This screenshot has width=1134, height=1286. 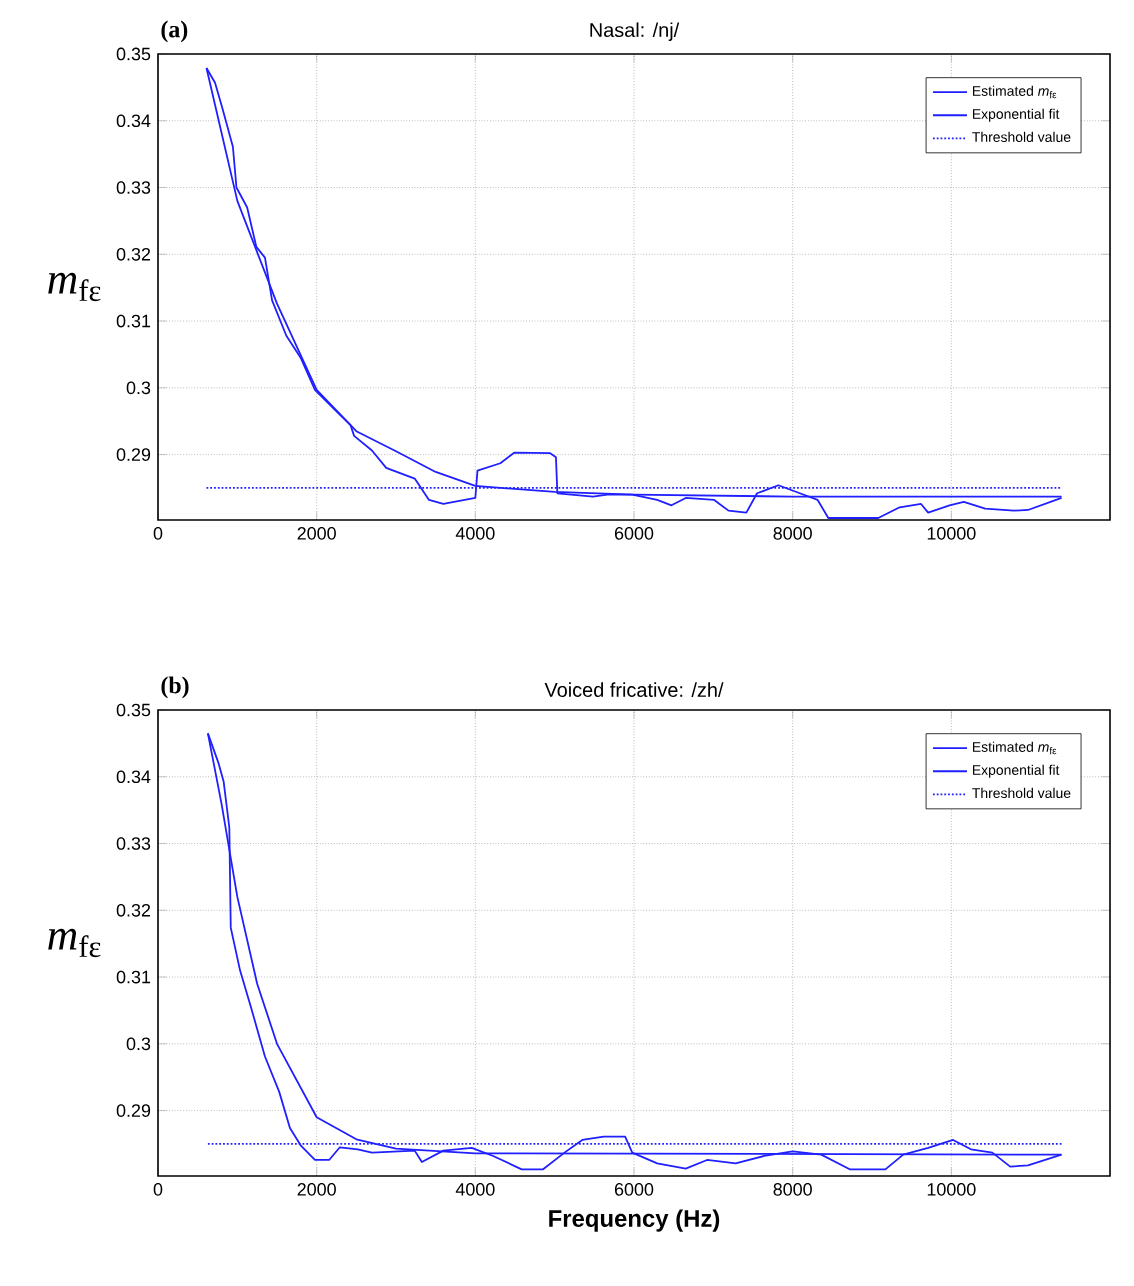 I want to click on chart-title: Nasal: /nj/, so click(x=635, y=31).